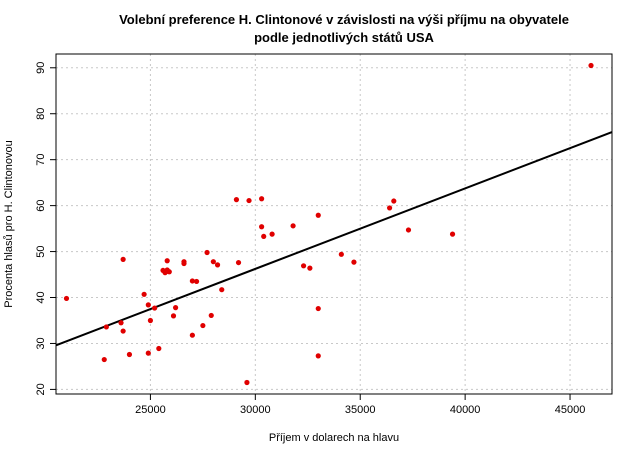 This screenshot has height=457, width=640. I want to click on y-tick-label-20: 20, so click(41, 389).